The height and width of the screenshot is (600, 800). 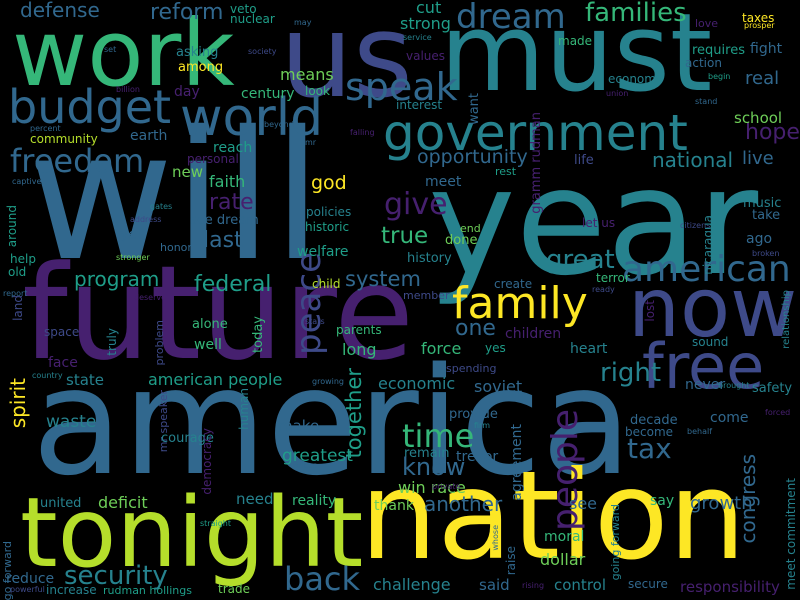 What do you see at coordinates (314, 501) in the screenshot?
I see `cloud-word: reality` at bounding box center [314, 501].